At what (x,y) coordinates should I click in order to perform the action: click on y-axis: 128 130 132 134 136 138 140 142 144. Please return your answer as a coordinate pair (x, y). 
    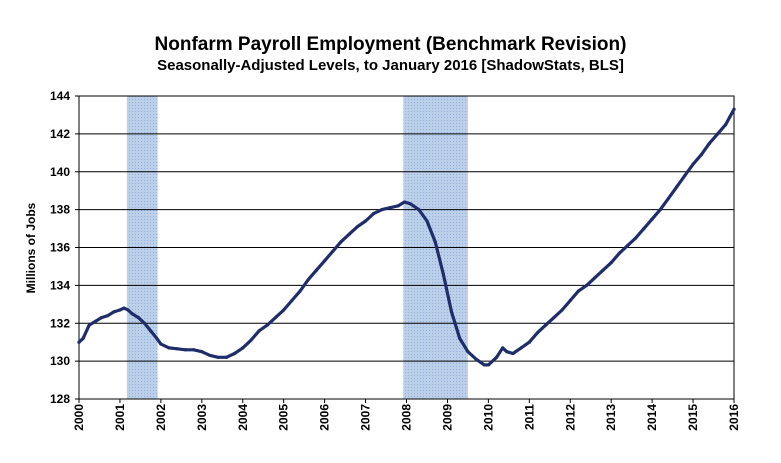
    Looking at the image, I should click on (64, 247).